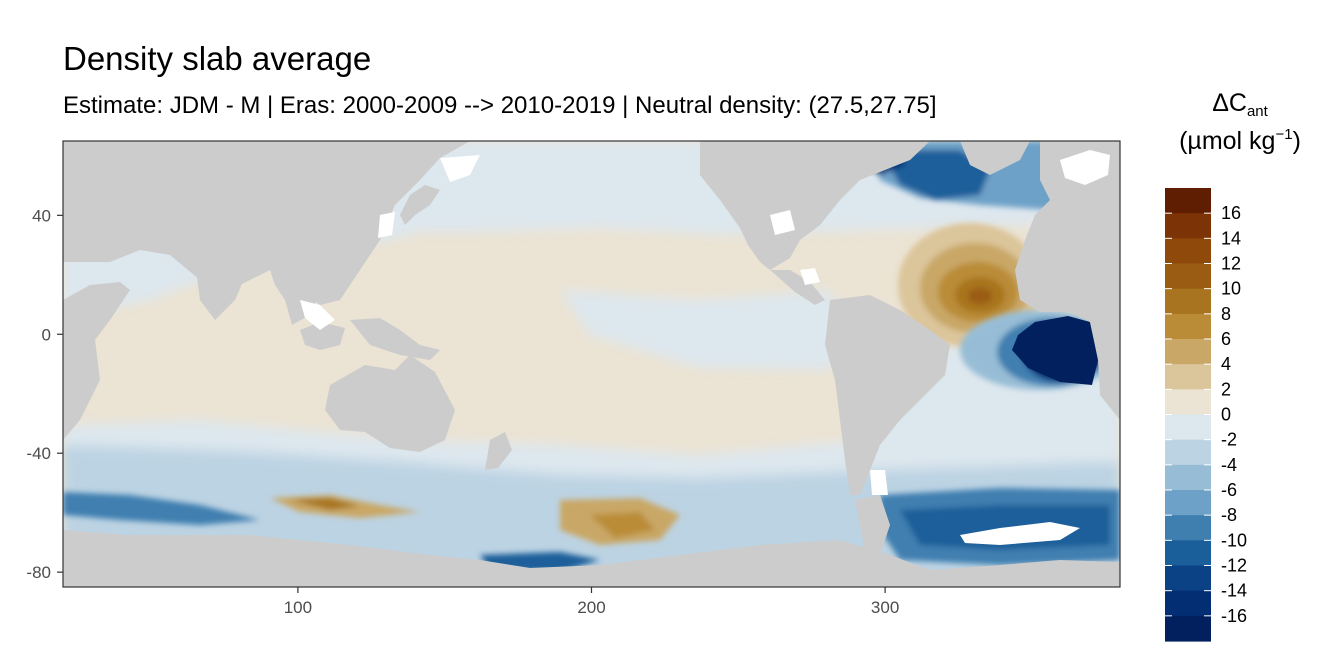 This screenshot has width=1344, height=672. What do you see at coordinates (1229, 490) in the screenshot?
I see `legend-break-label: -6` at bounding box center [1229, 490].